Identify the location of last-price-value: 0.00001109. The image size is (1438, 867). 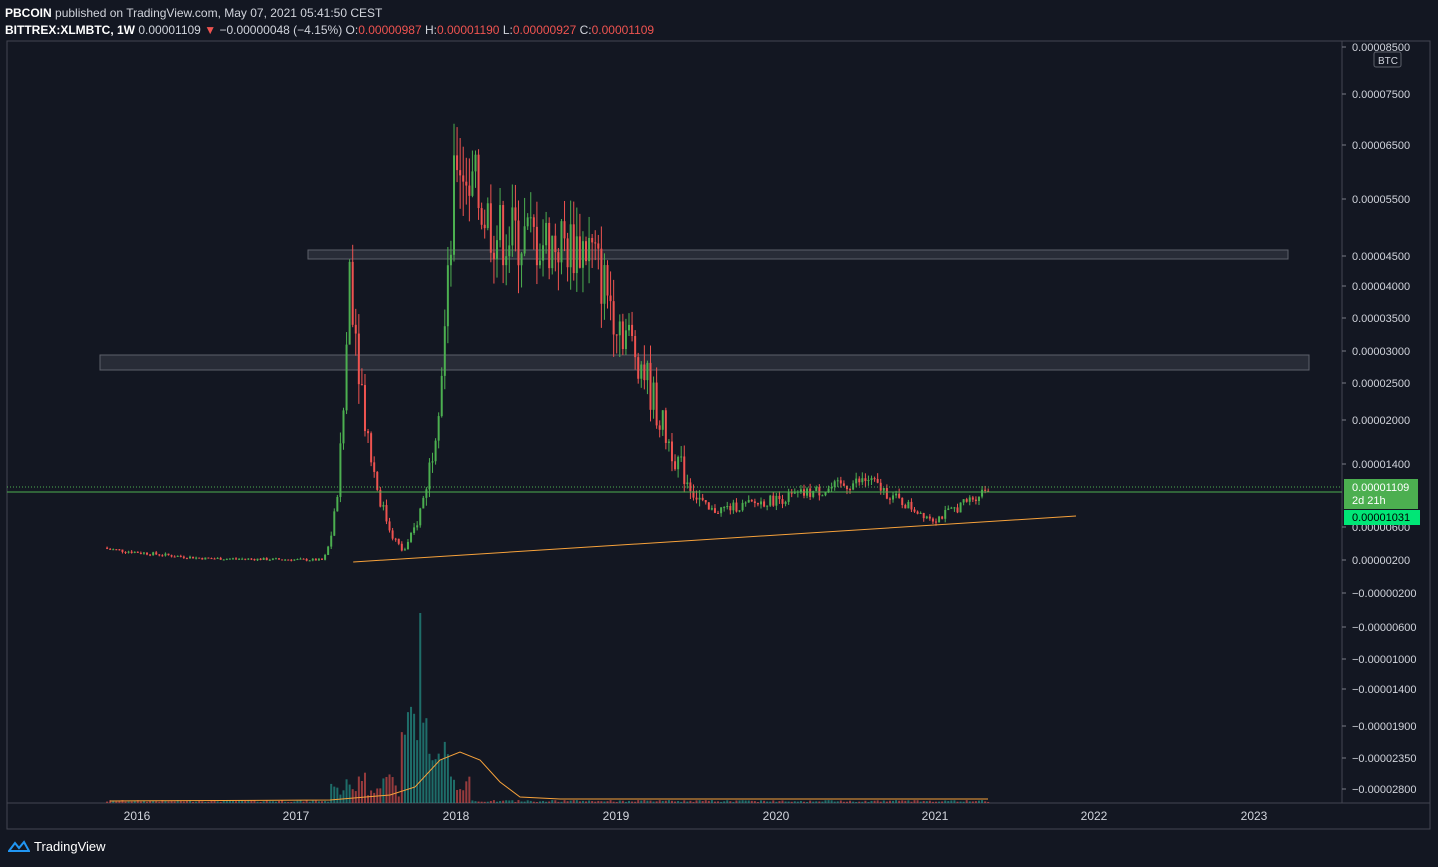
(1380, 488).